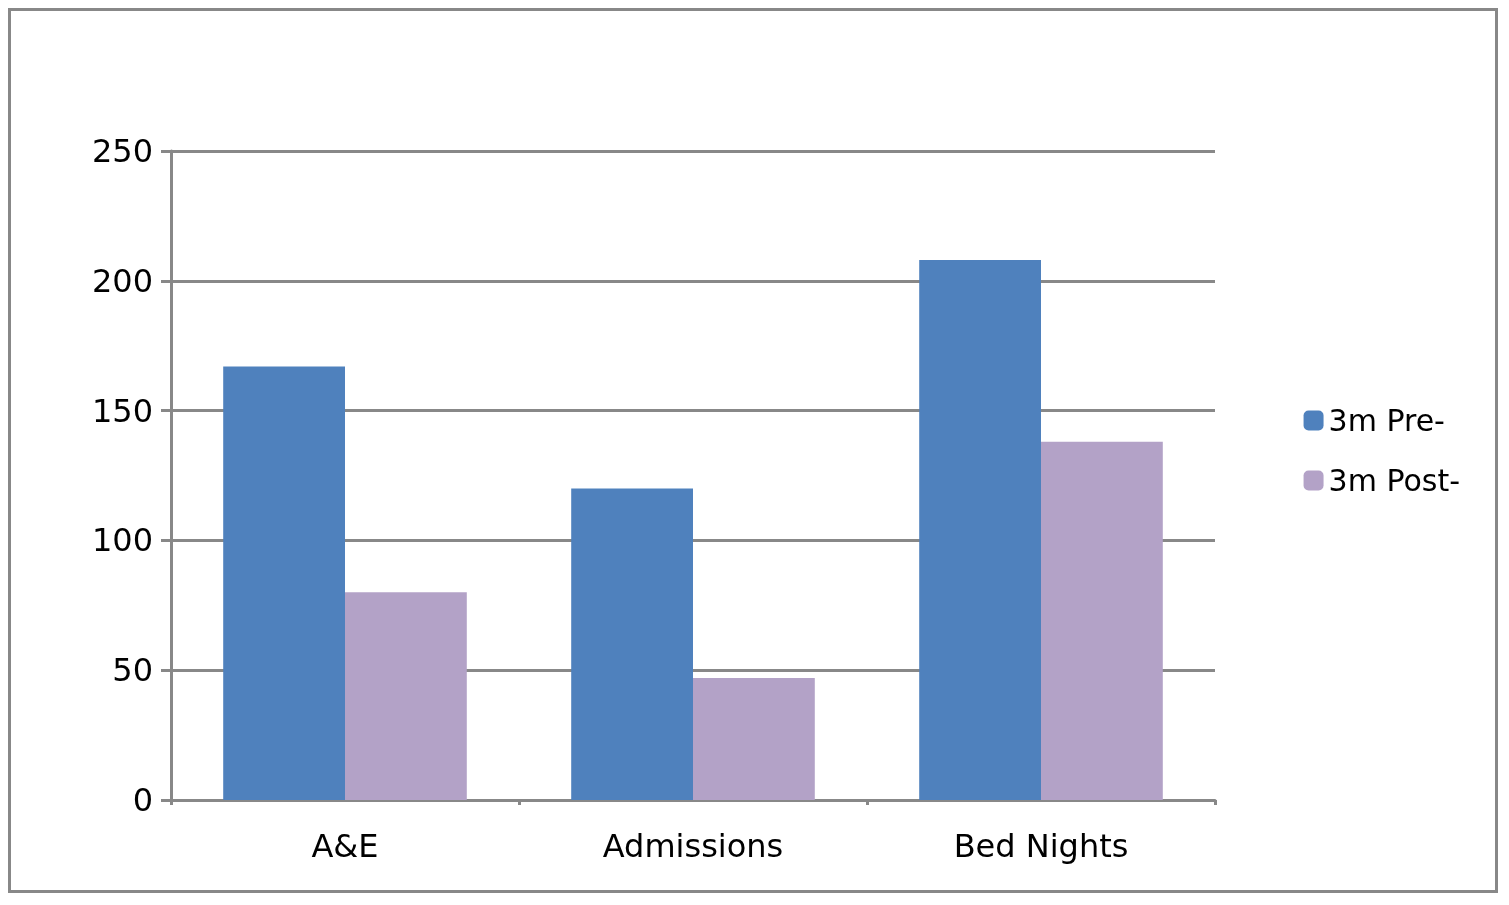  What do you see at coordinates (122, 151) in the screenshot?
I see `y-tick-label: 250` at bounding box center [122, 151].